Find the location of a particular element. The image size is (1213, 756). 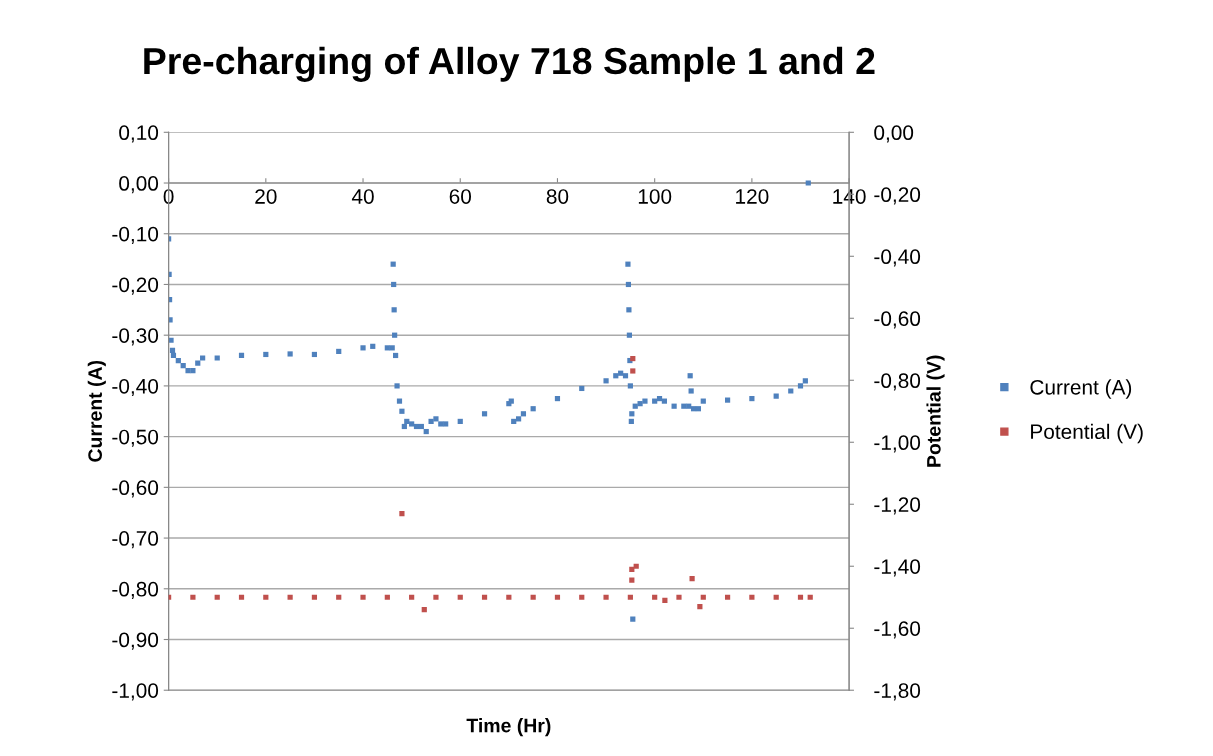

y2-axis-title: Potential (V) is located at coordinates (935, 411).